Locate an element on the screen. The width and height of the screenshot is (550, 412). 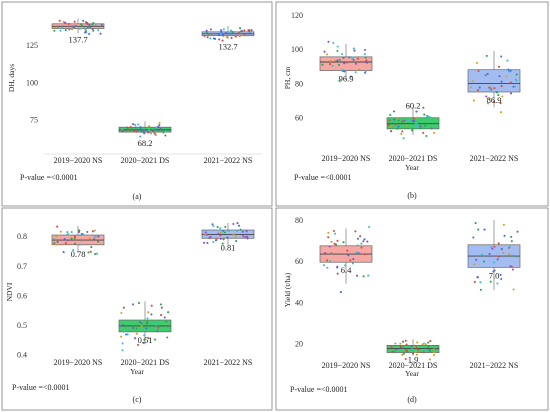
panel-d-p-value: P-value =<0.0001 is located at coordinates (318, 389).